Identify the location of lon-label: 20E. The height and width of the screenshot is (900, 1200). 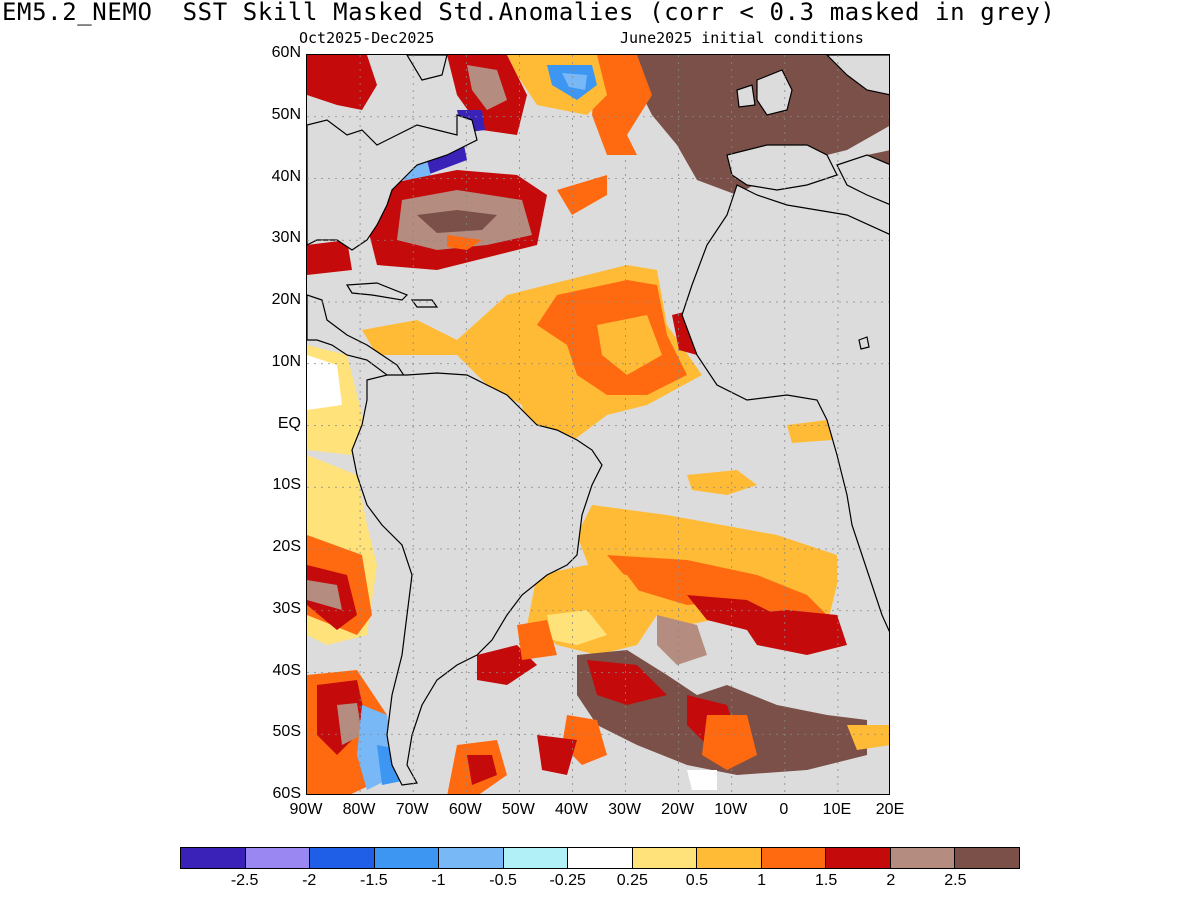
(890, 809).